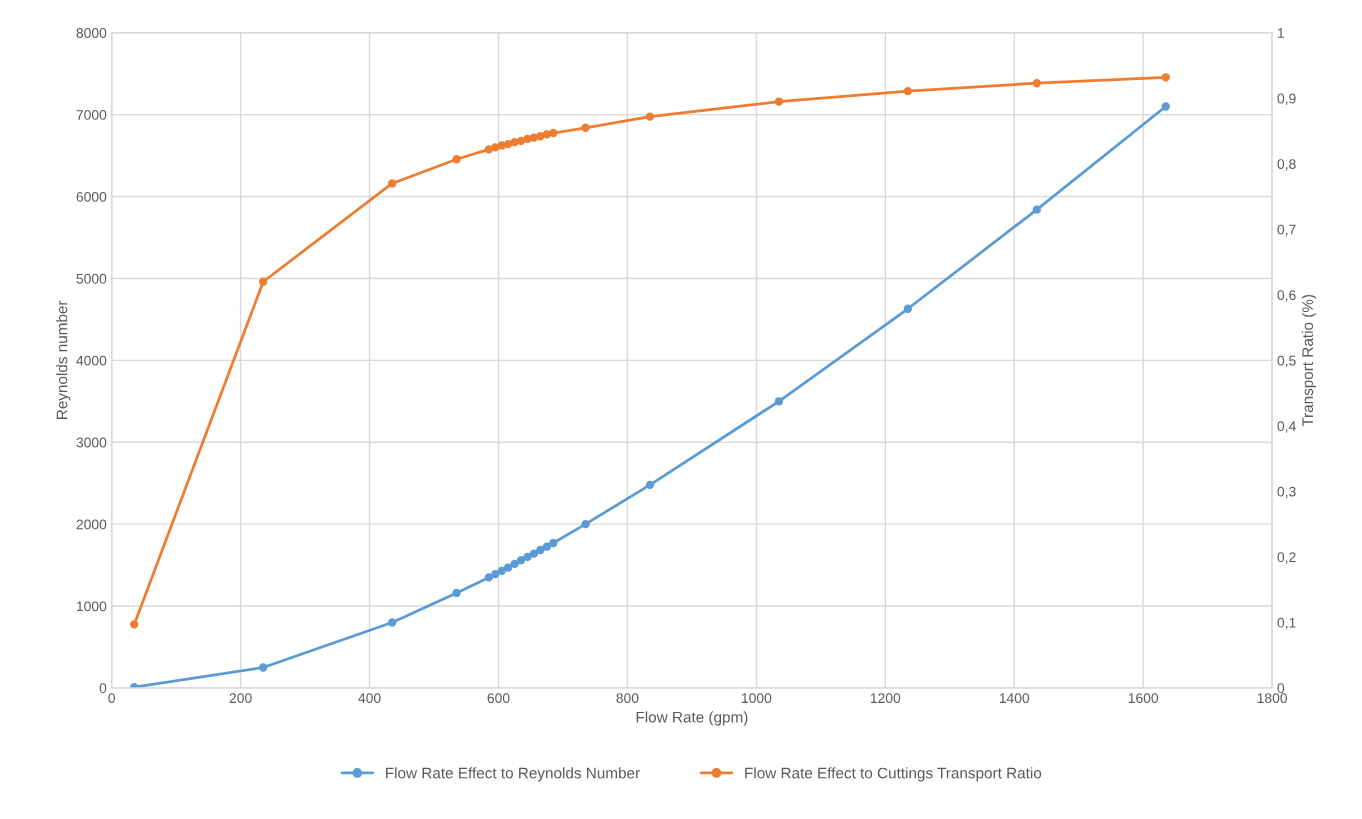 This screenshot has height=819, width=1362. What do you see at coordinates (1286, 427) in the screenshot?
I see `y2-tick-label: 0,4` at bounding box center [1286, 427].